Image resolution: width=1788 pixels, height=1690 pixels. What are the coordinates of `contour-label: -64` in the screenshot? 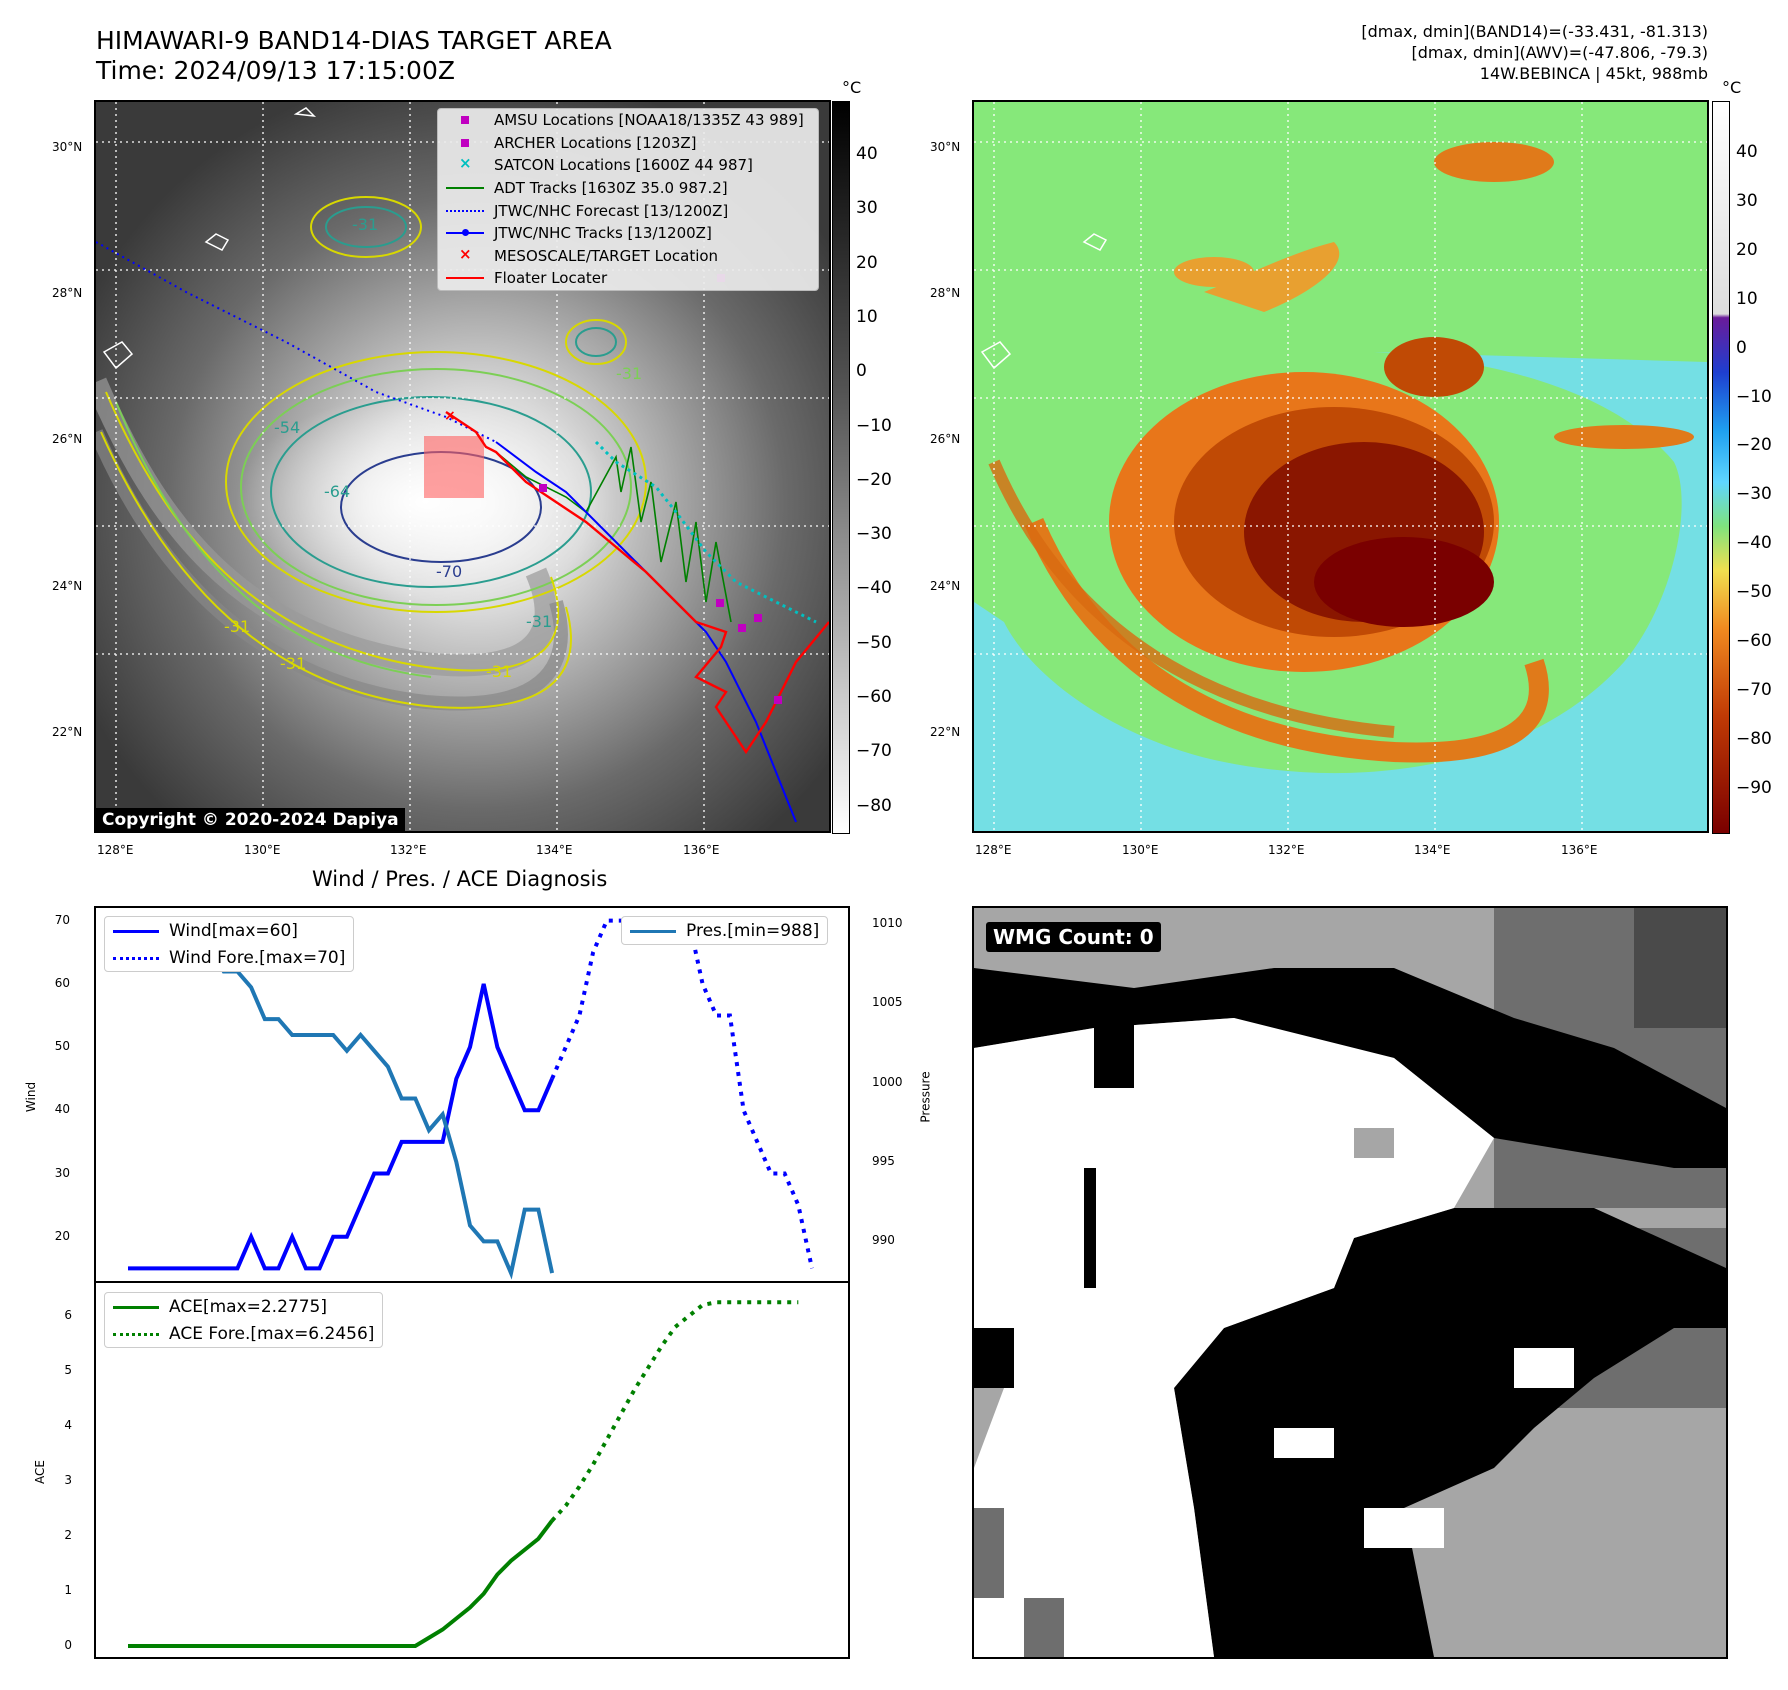 It's located at (337, 491).